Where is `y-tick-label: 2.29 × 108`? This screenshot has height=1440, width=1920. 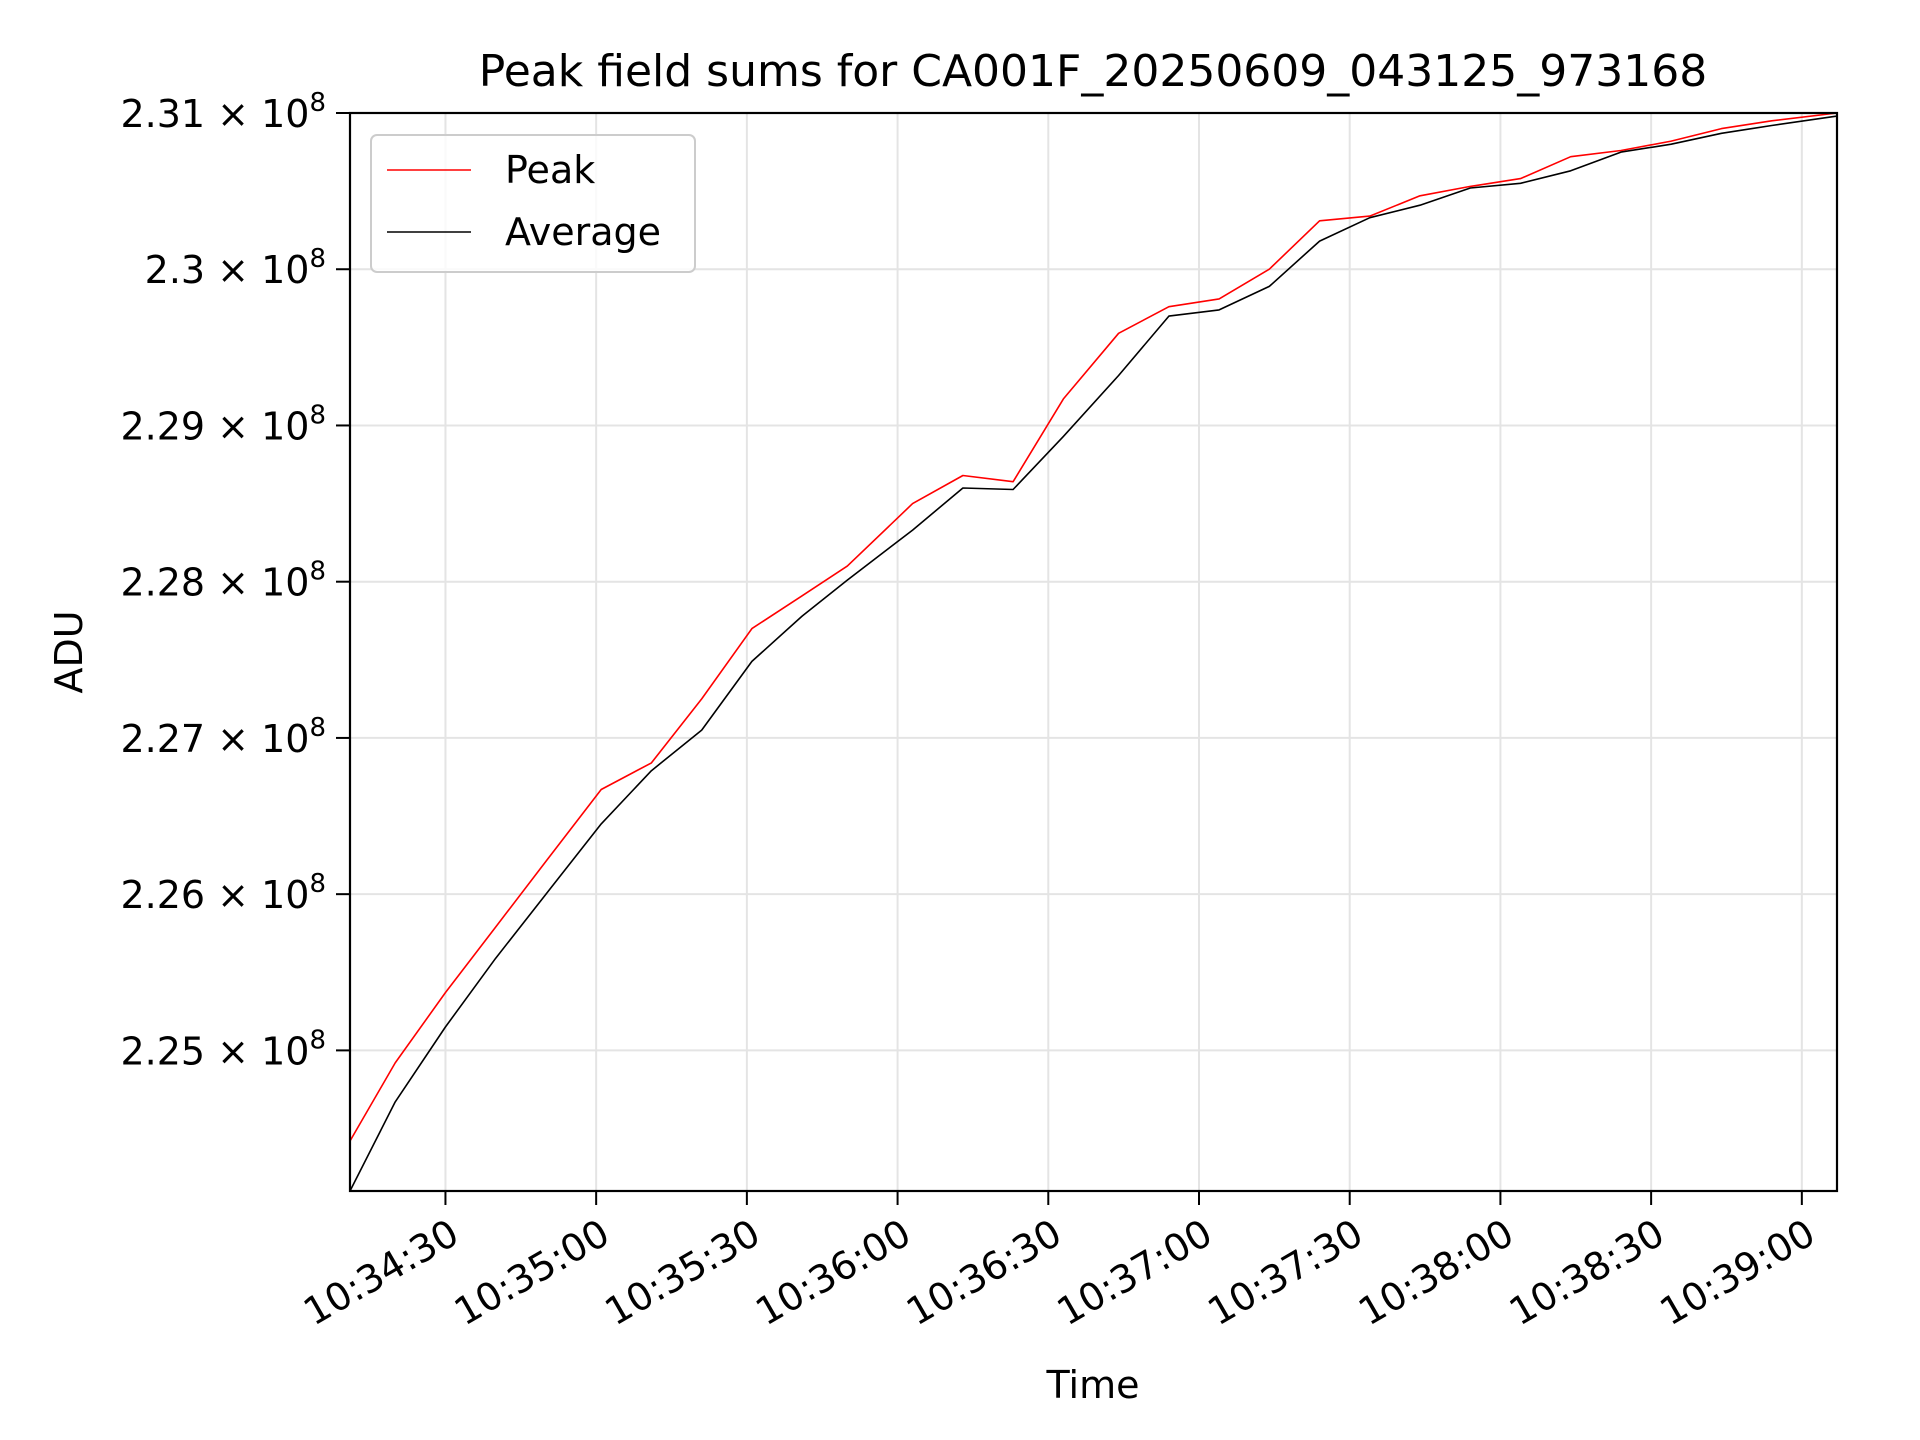
y-tick-label: 2.29 × 108 is located at coordinates (223, 424).